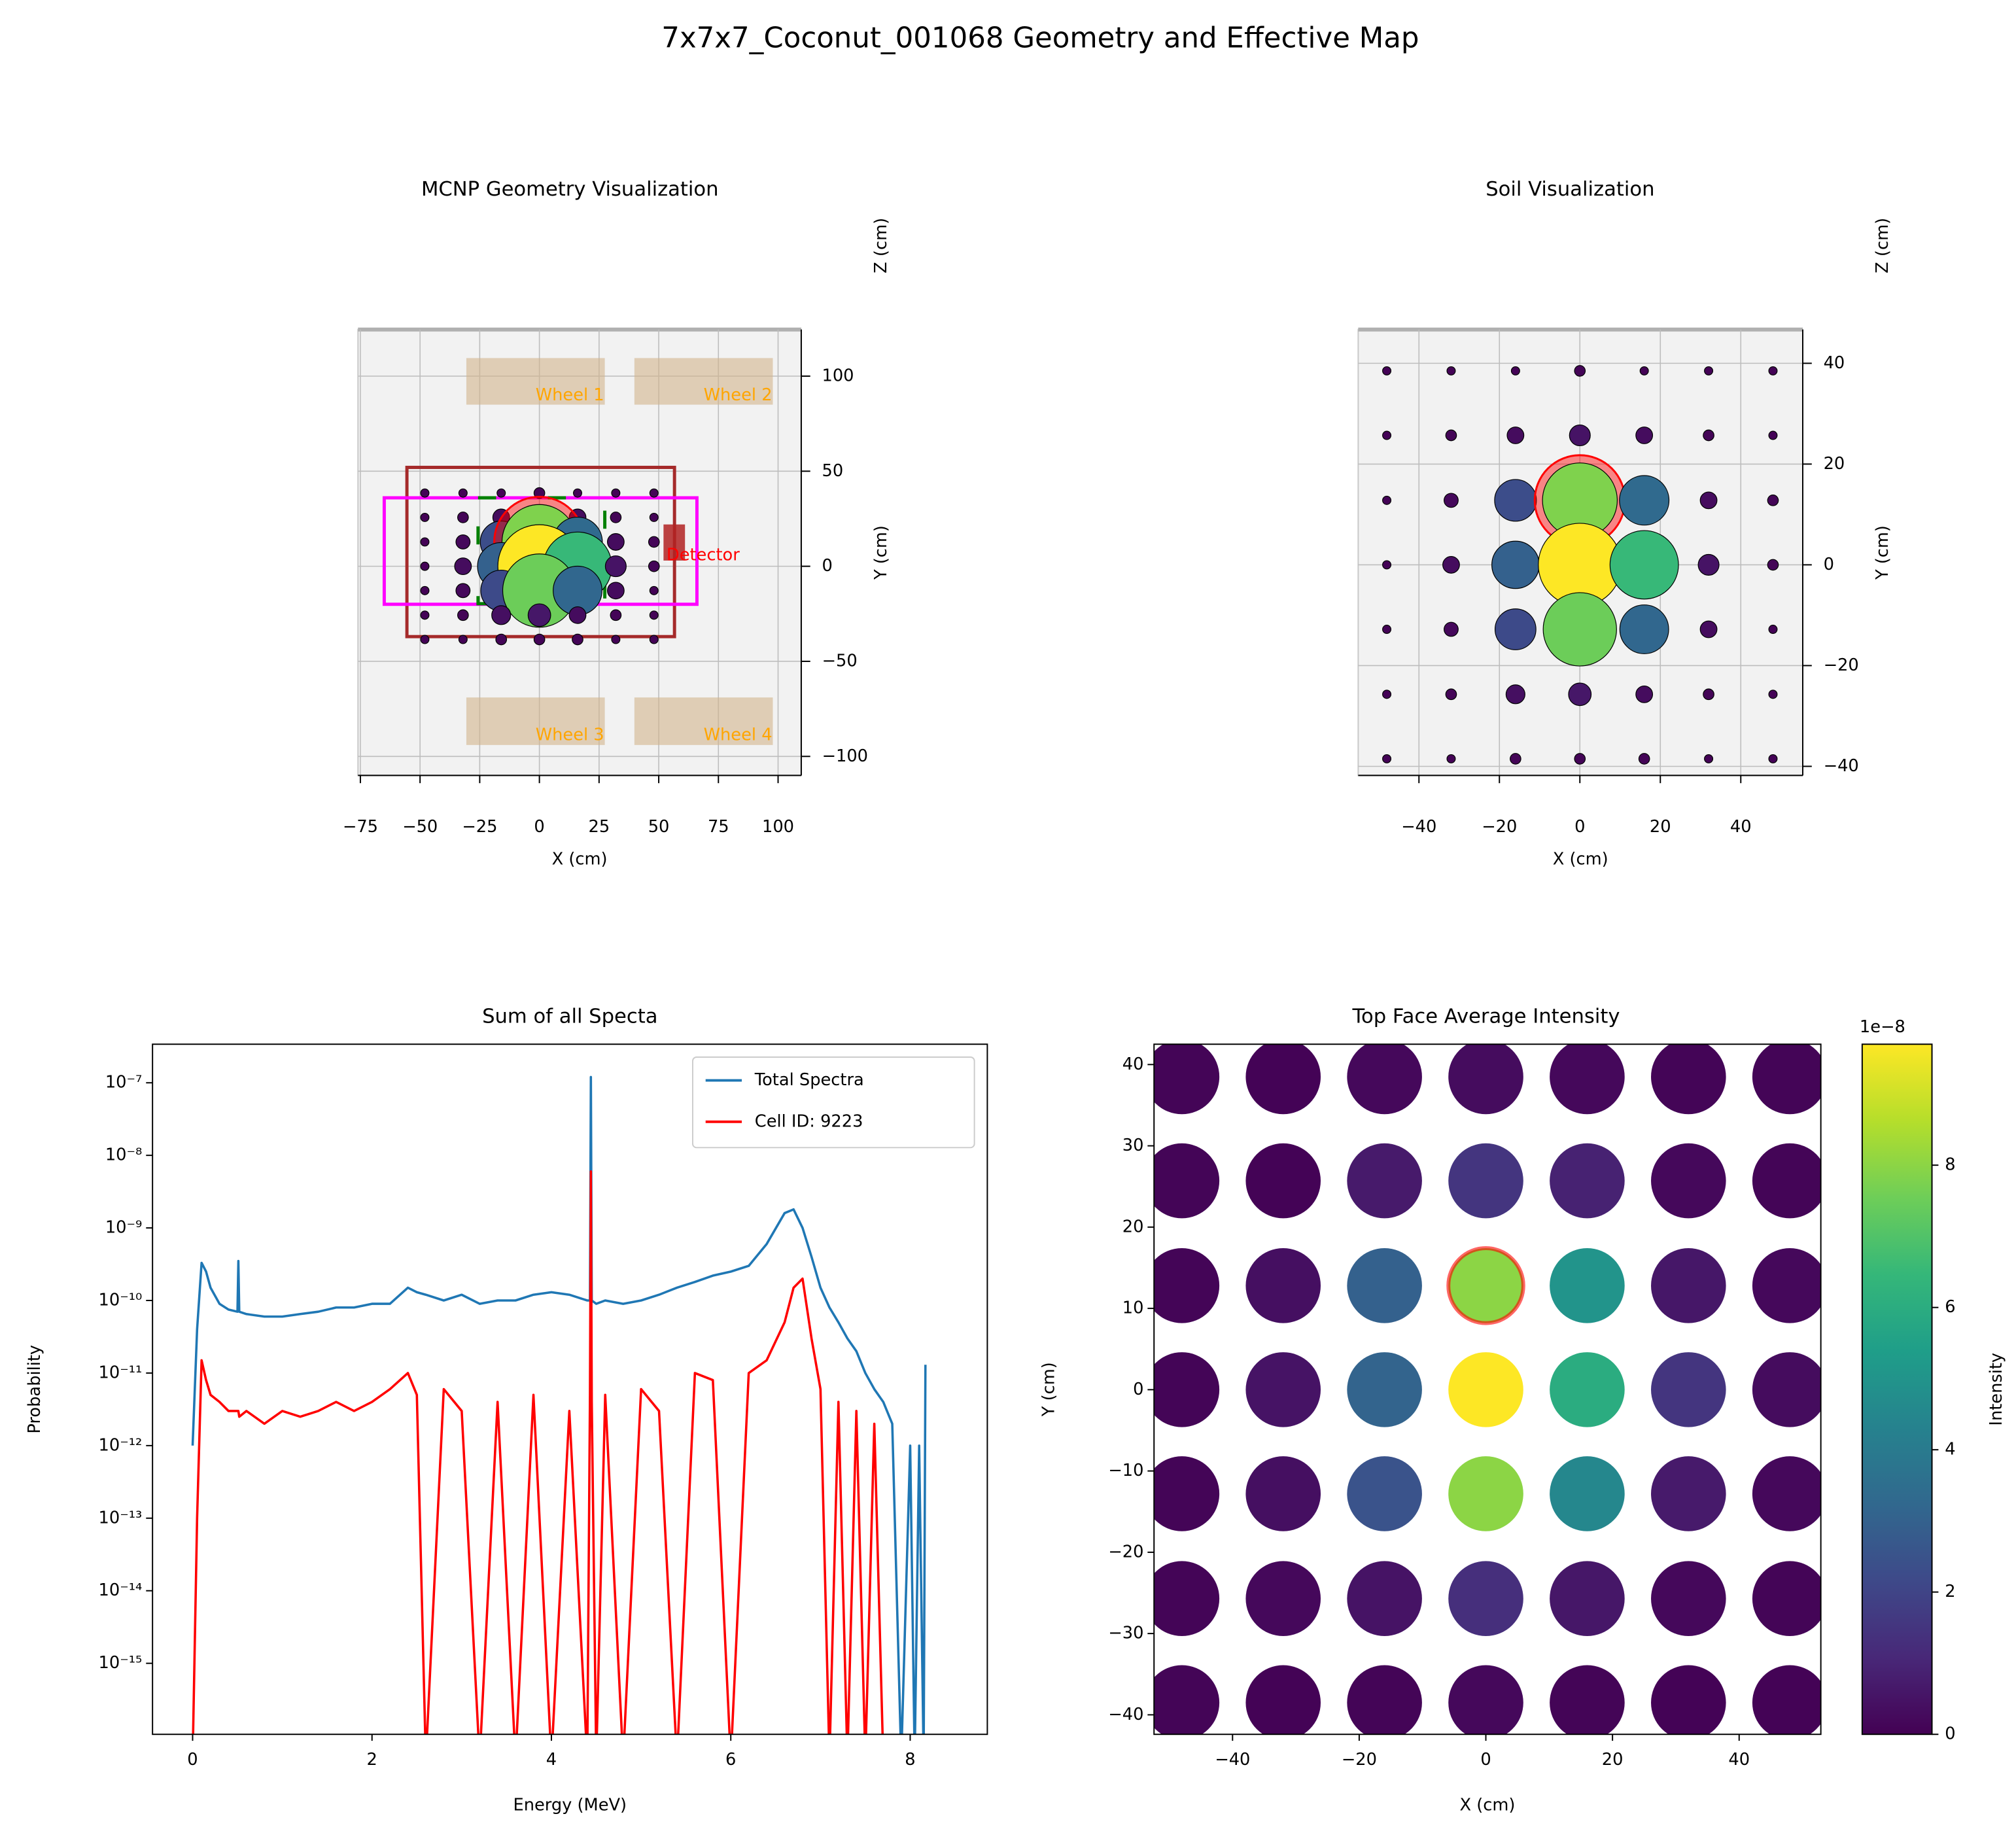 The height and width of the screenshot is (1831, 2016). What do you see at coordinates (551, 1760) in the screenshot?
I see `x-tick-label: 4` at bounding box center [551, 1760].